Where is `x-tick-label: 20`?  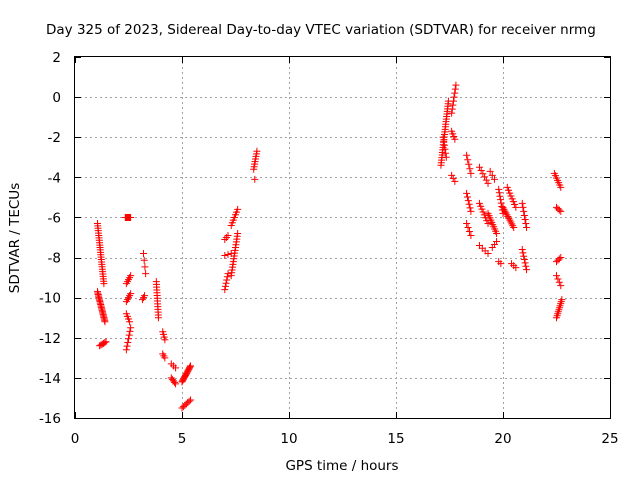 x-tick-label: 20 is located at coordinates (502, 439).